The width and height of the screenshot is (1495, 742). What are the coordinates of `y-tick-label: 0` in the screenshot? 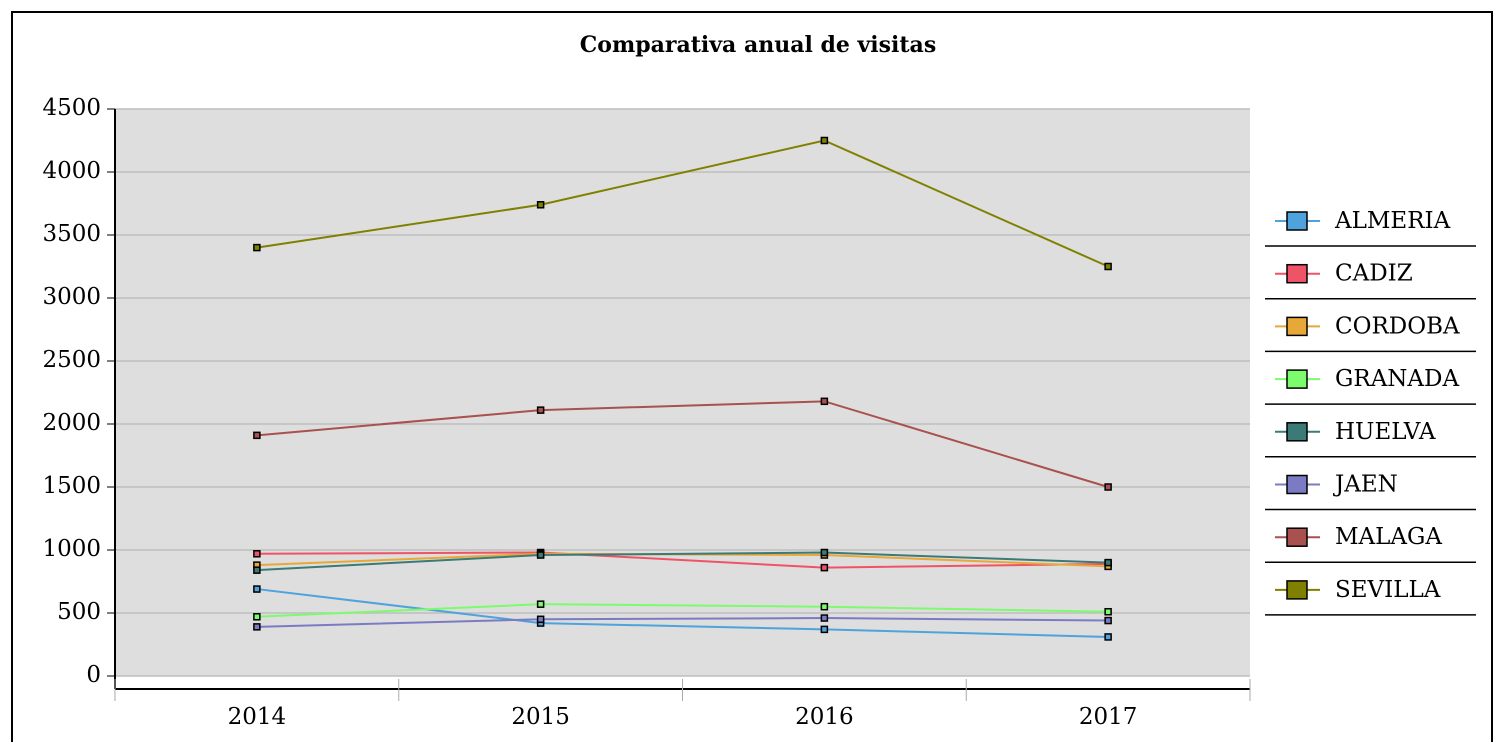 It's located at (93, 675).